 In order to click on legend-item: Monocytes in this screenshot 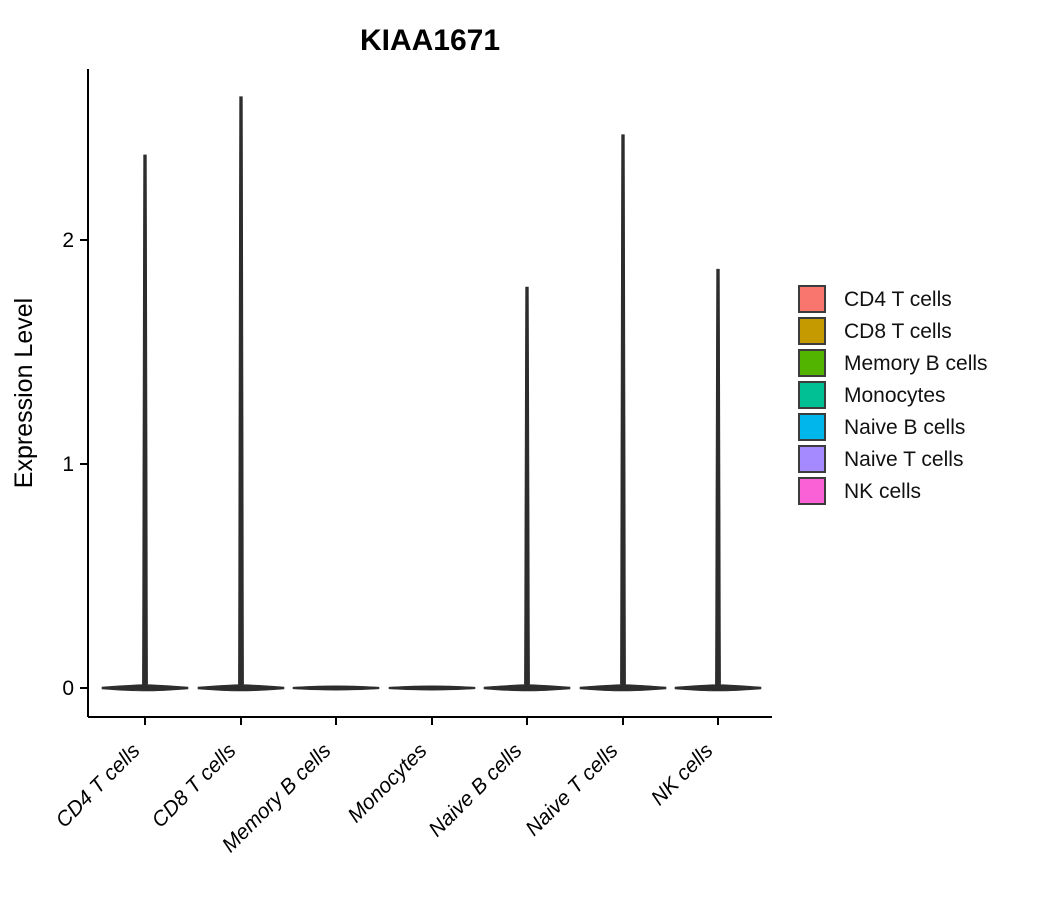, I will do `click(893, 395)`.